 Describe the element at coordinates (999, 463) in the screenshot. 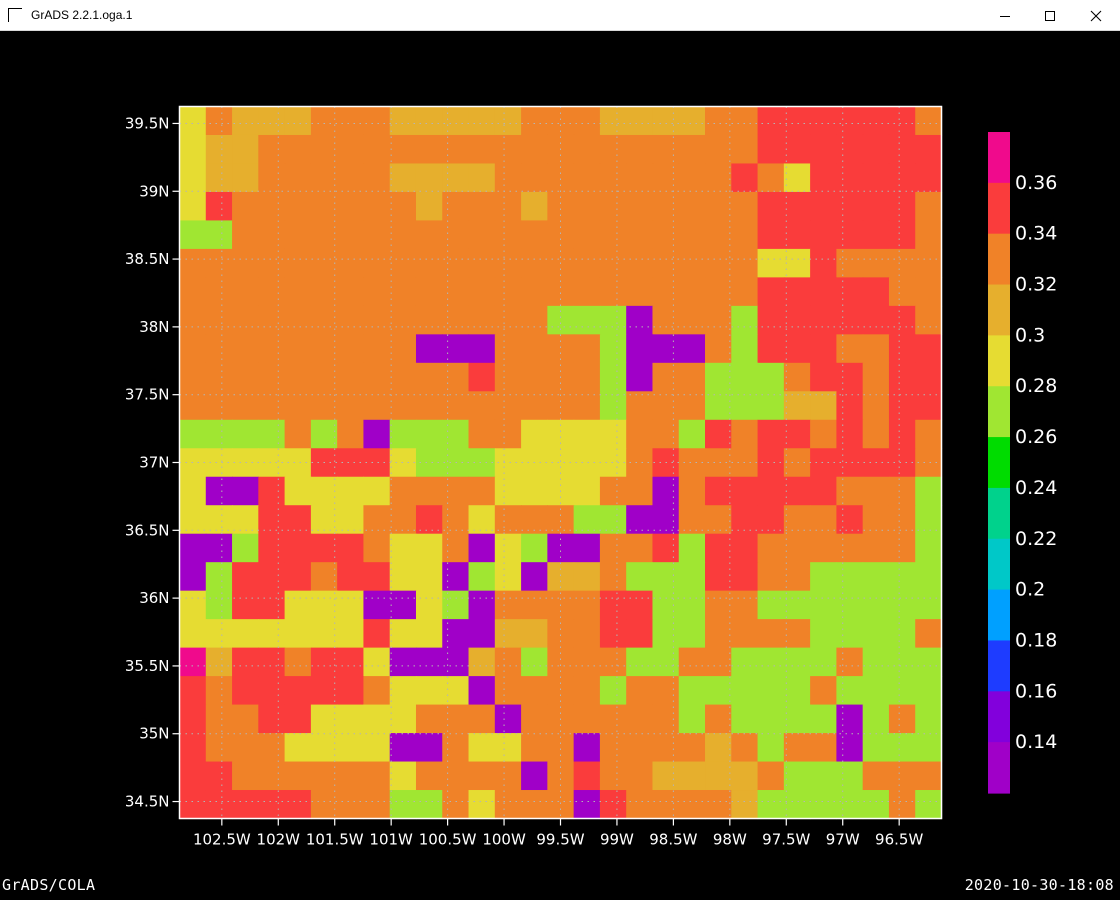

I see `colorbar` at that location.